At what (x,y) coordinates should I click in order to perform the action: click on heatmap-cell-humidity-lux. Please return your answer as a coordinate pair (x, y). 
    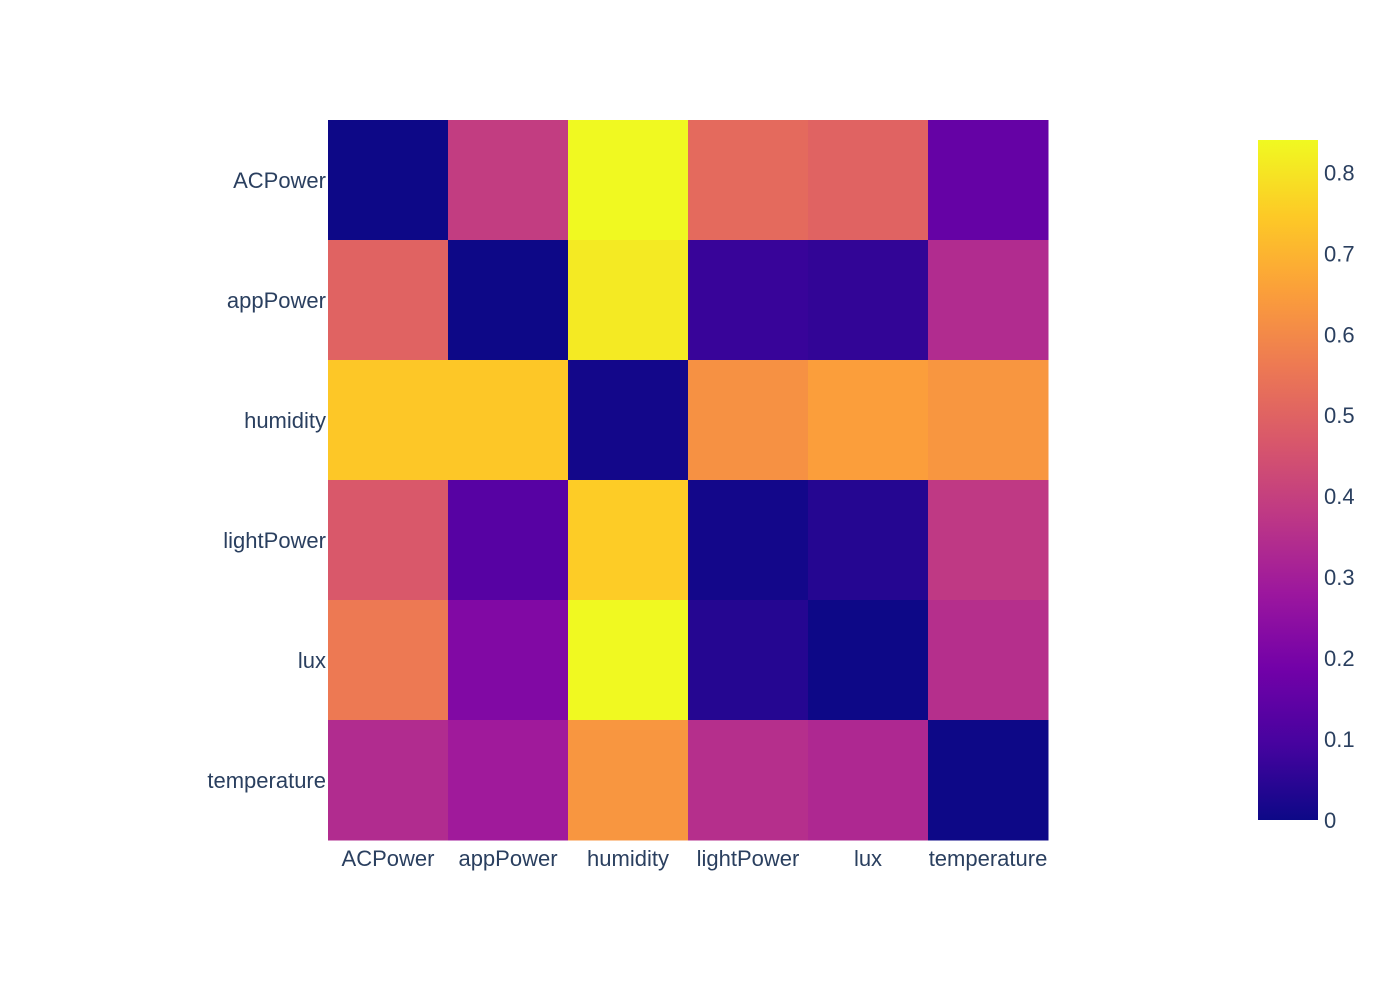
    Looking at the image, I should click on (868, 420).